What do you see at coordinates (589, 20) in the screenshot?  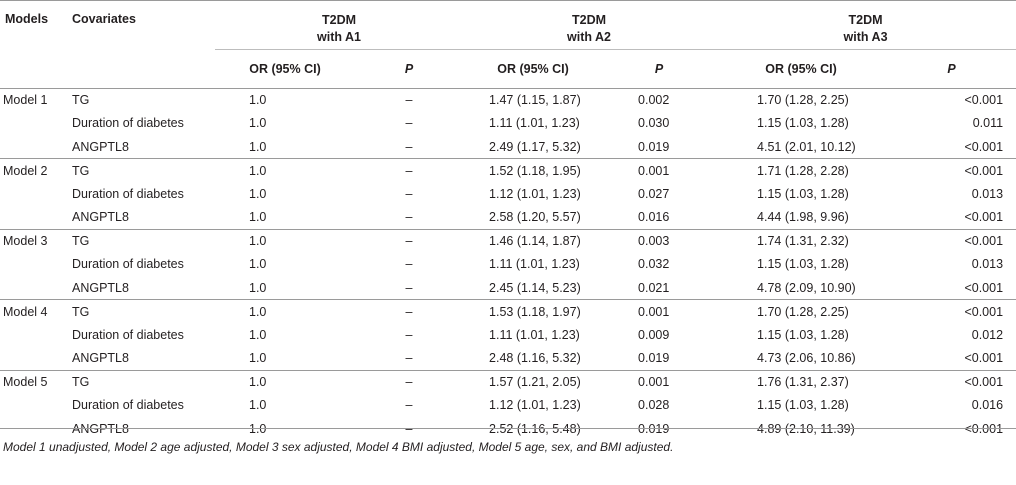 I see `group-a2-line1: T2DM` at bounding box center [589, 20].